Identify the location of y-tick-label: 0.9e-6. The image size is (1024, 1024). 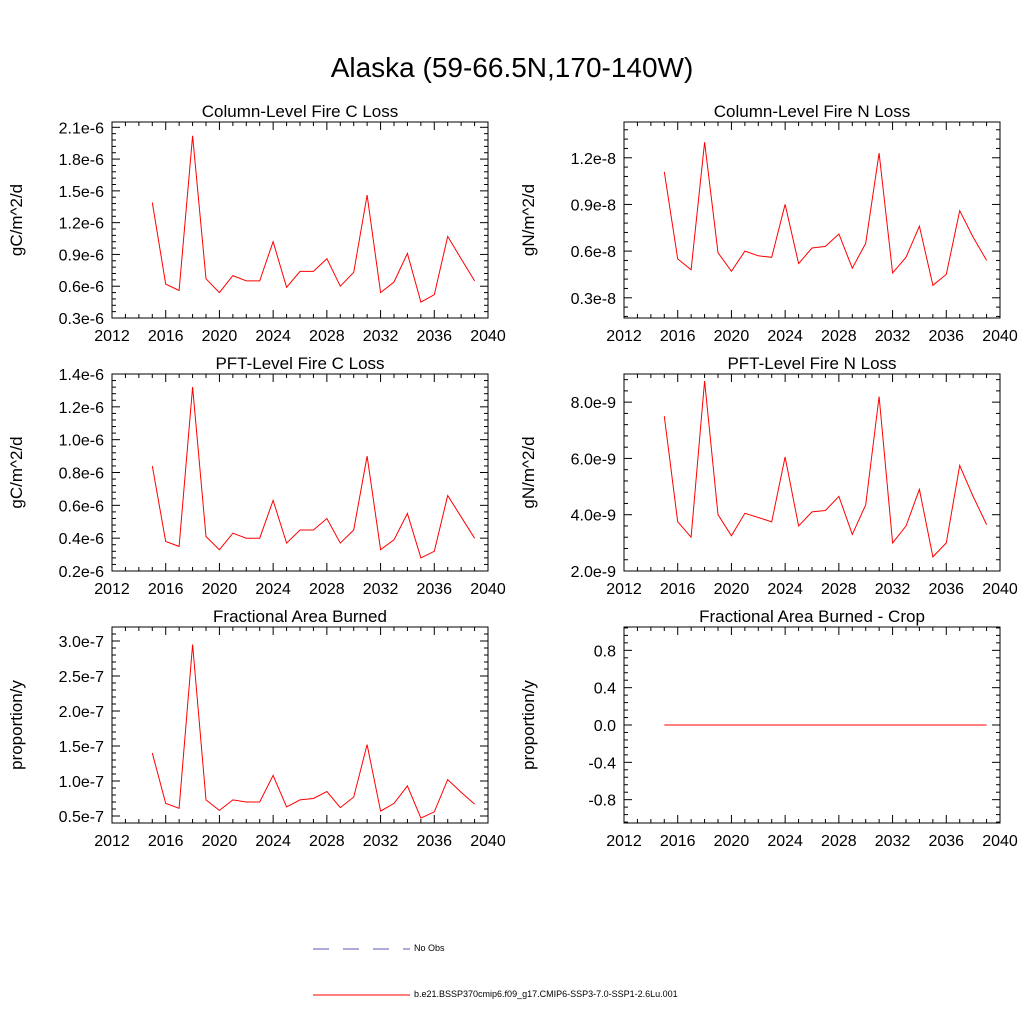
(81, 255).